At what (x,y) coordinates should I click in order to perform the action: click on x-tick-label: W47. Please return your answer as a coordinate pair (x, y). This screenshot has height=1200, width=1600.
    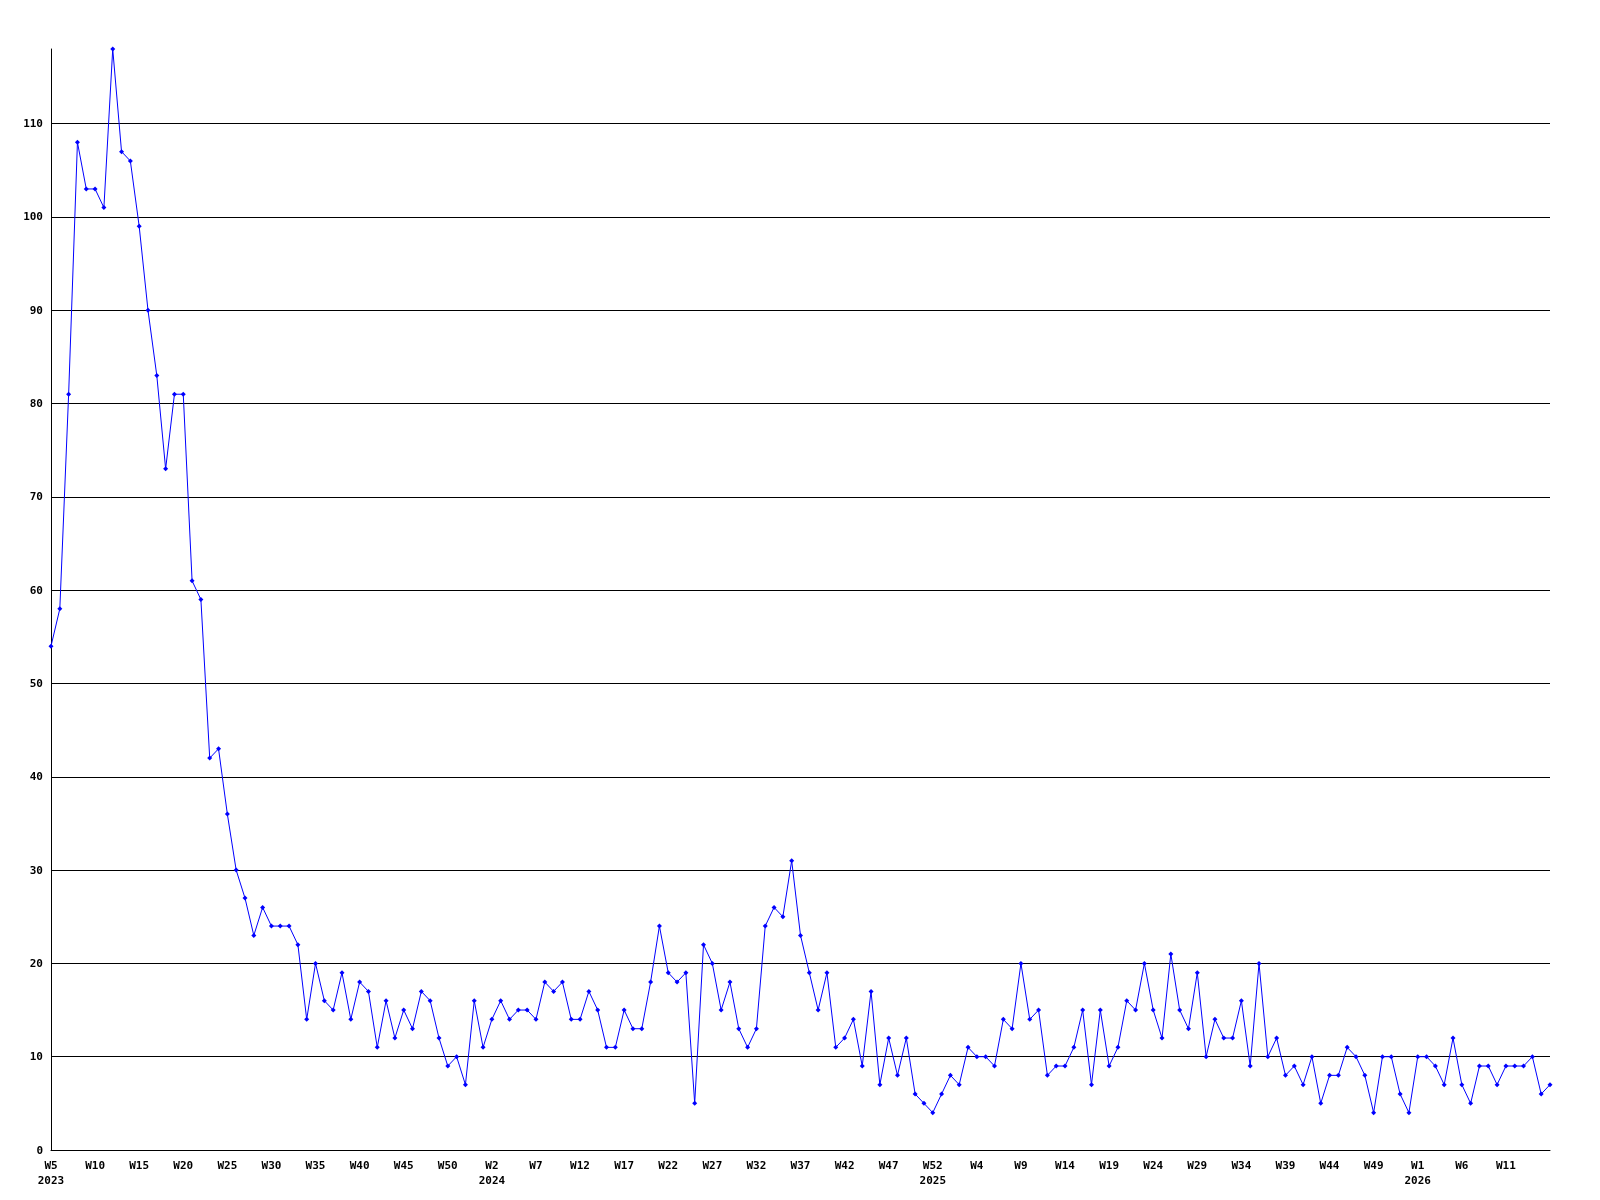
    Looking at the image, I should click on (888, 1165).